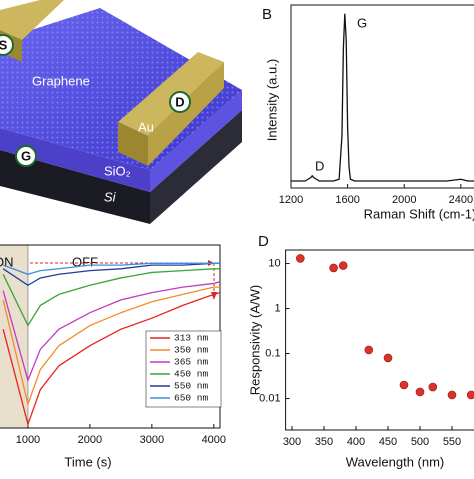 This screenshot has width=474, height=479. What do you see at coordinates (388, 442) in the screenshot?
I see `x-tick-label: 450` at bounding box center [388, 442].